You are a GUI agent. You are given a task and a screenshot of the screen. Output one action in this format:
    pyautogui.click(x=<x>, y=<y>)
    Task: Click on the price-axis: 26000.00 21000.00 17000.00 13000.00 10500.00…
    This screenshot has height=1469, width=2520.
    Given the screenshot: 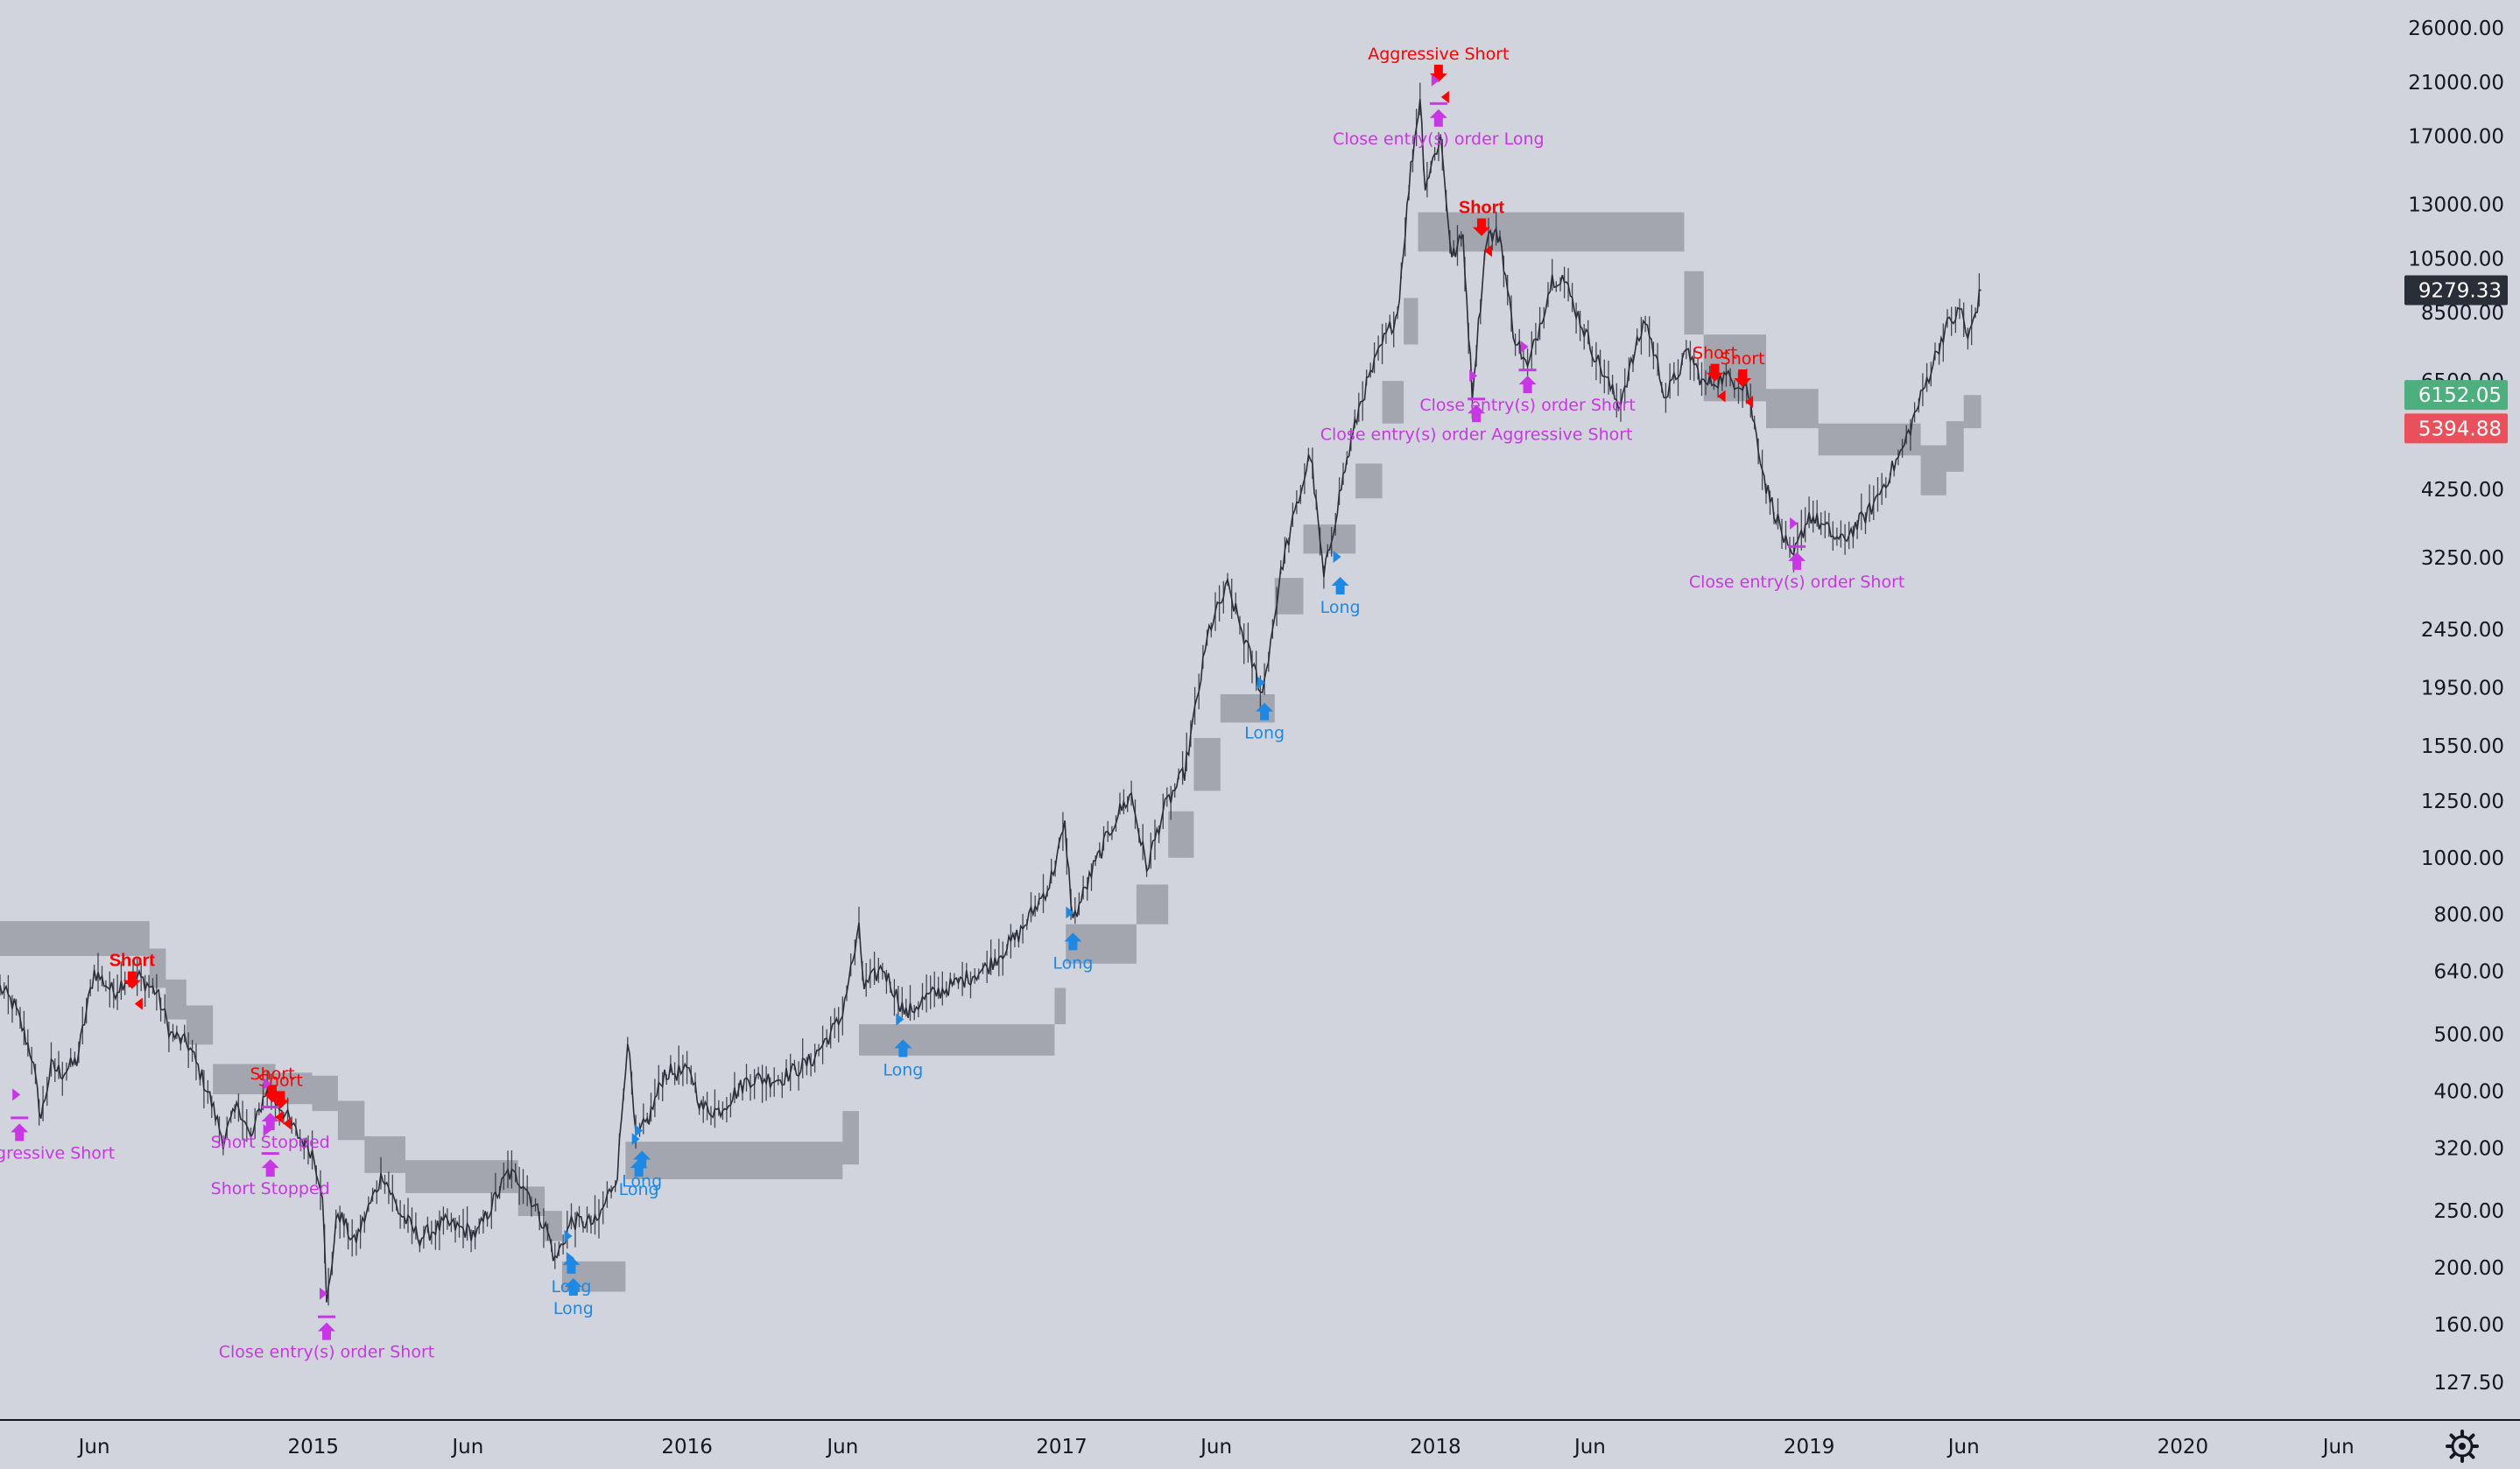 What is the action you would take?
    pyautogui.click(x=2456, y=706)
    